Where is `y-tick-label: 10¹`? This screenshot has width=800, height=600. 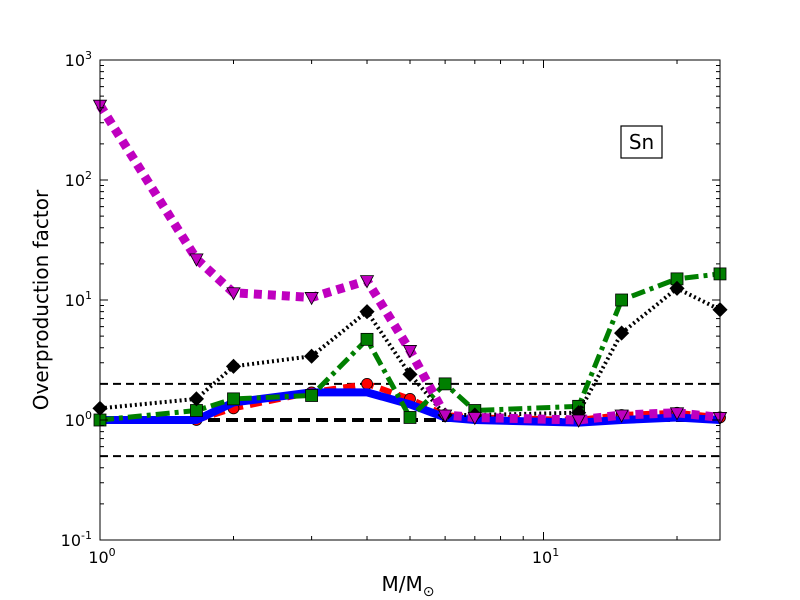
y-tick-label: 10¹ is located at coordinates (78, 299).